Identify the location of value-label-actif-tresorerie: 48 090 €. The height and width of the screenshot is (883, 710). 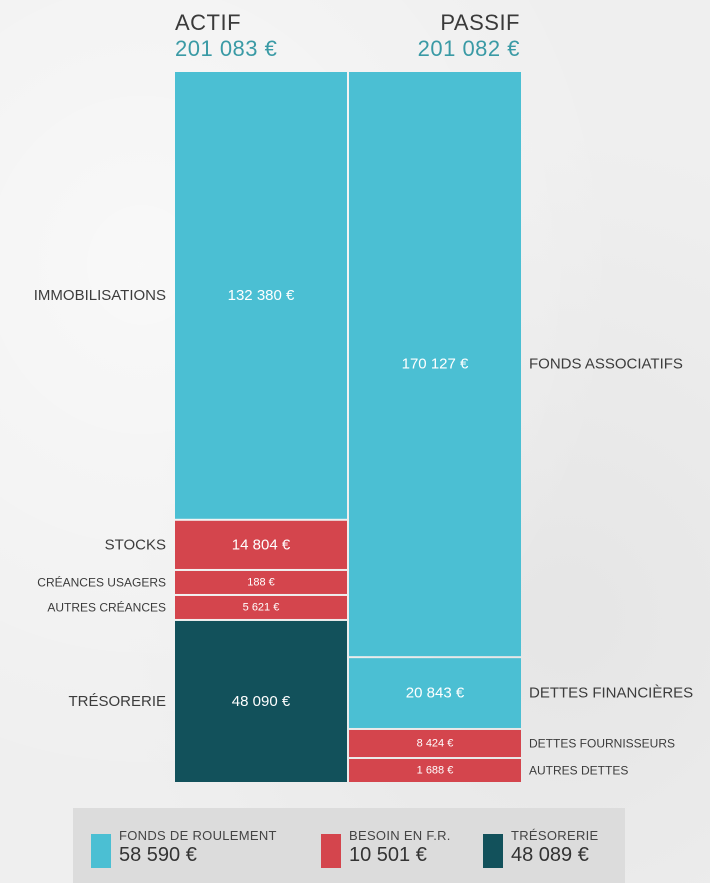
(261, 701).